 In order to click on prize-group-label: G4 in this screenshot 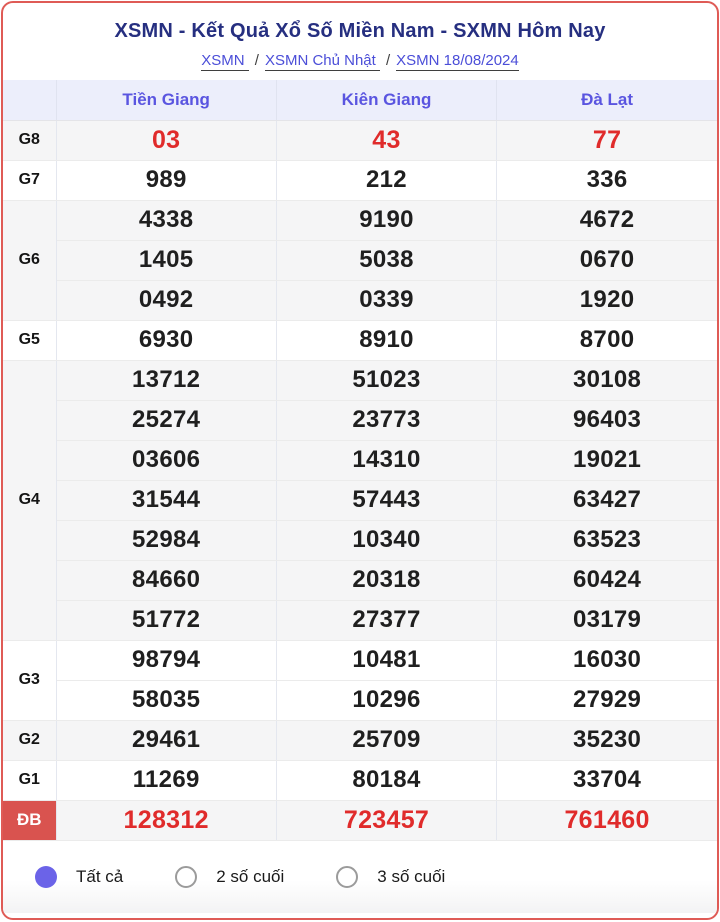, I will do `click(30, 500)`.